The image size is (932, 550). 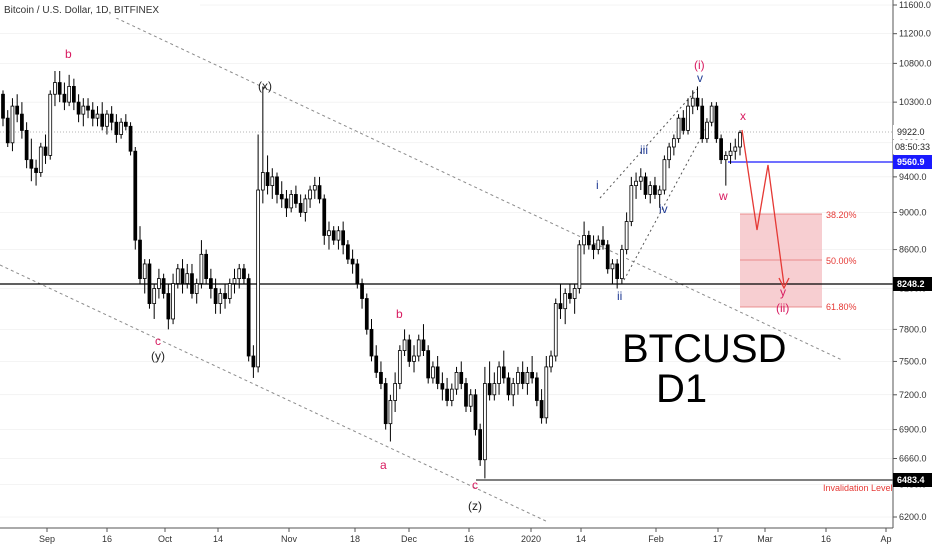 I want to click on x-tick-label: Ap, so click(x=885, y=539).